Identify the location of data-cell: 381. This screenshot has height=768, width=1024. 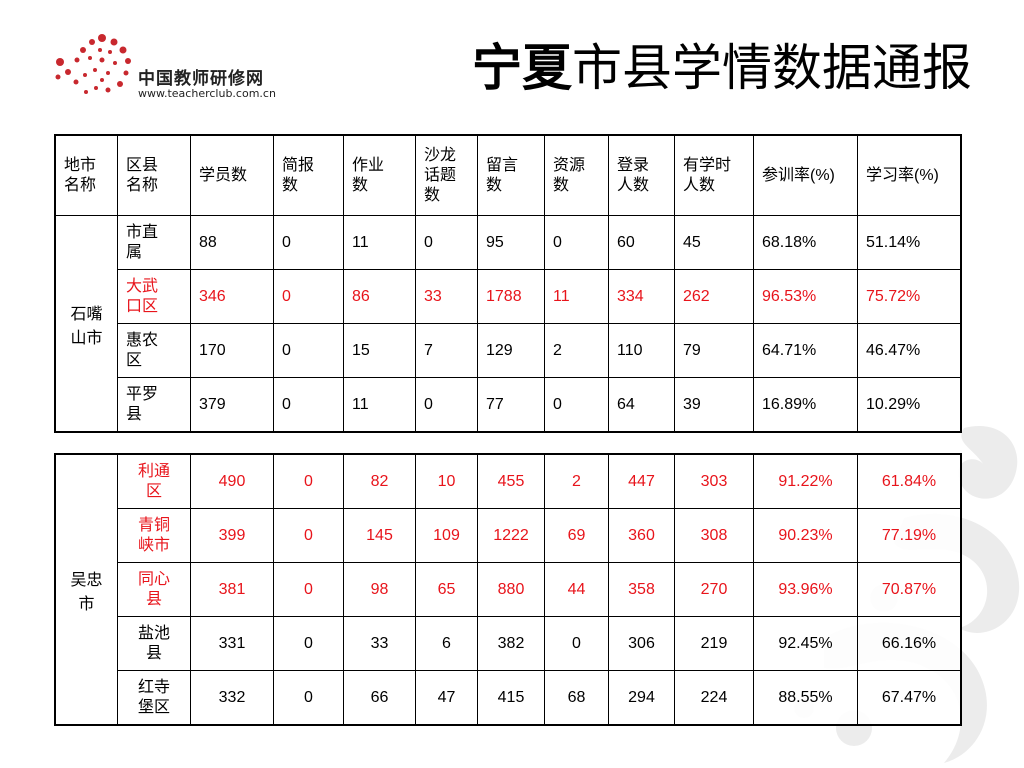
(232, 589).